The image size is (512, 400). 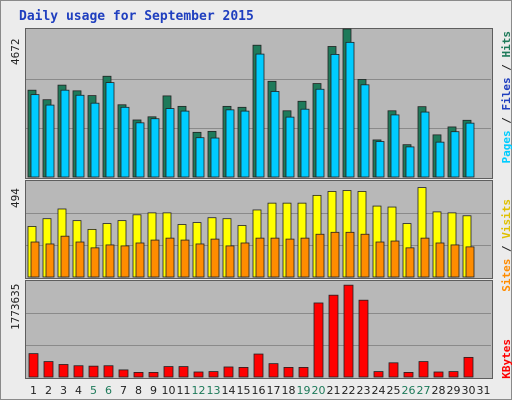 What do you see at coordinates (289, 390) in the screenshot?
I see `x-tick-label-18: 18` at bounding box center [289, 390].